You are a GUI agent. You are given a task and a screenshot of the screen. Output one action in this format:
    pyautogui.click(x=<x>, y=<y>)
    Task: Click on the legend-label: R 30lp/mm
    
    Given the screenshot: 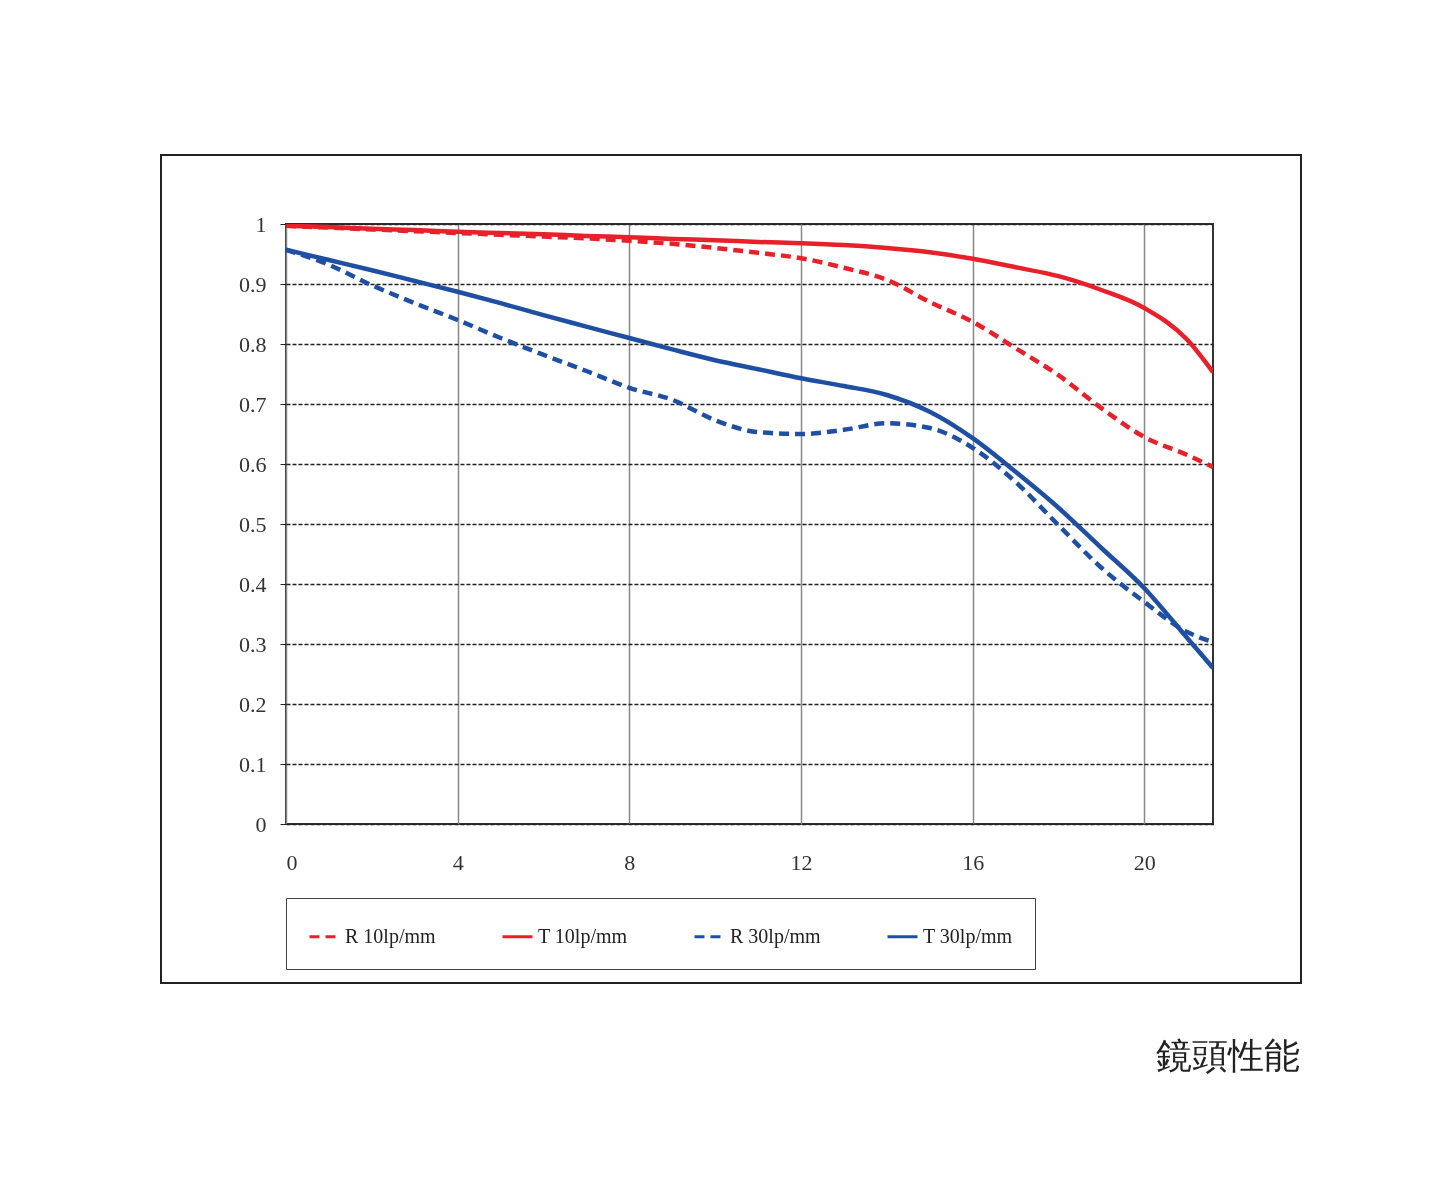 What is the action you would take?
    pyautogui.click(x=776, y=936)
    